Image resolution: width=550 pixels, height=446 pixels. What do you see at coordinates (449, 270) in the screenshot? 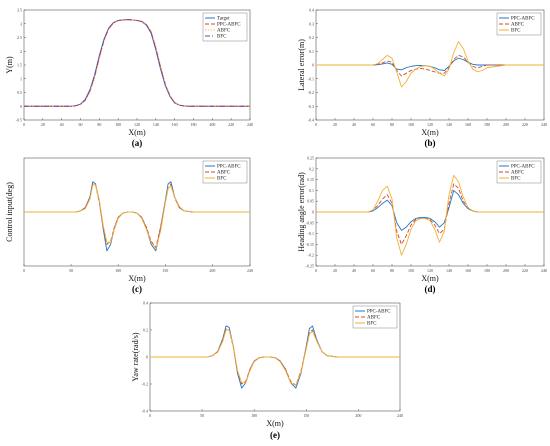
I see `x-tick-label: 140` at bounding box center [449, 270].